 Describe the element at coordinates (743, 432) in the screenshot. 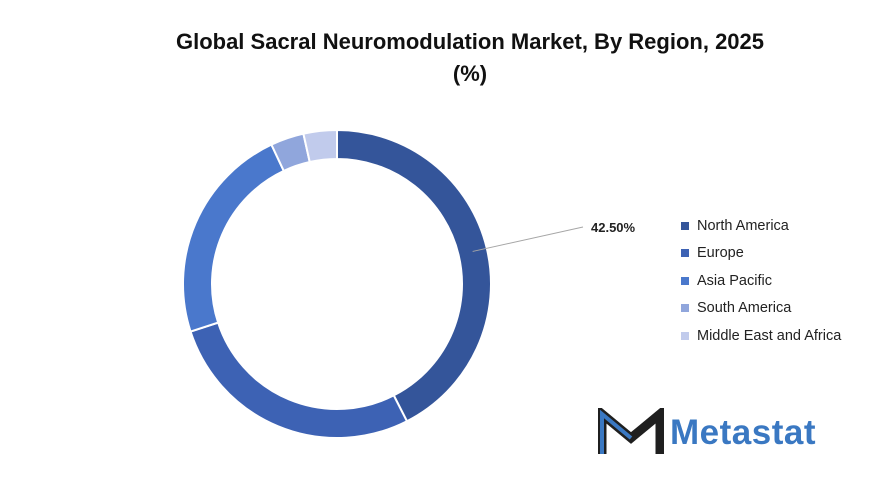

I see `logo-text: Metastat` at that location.